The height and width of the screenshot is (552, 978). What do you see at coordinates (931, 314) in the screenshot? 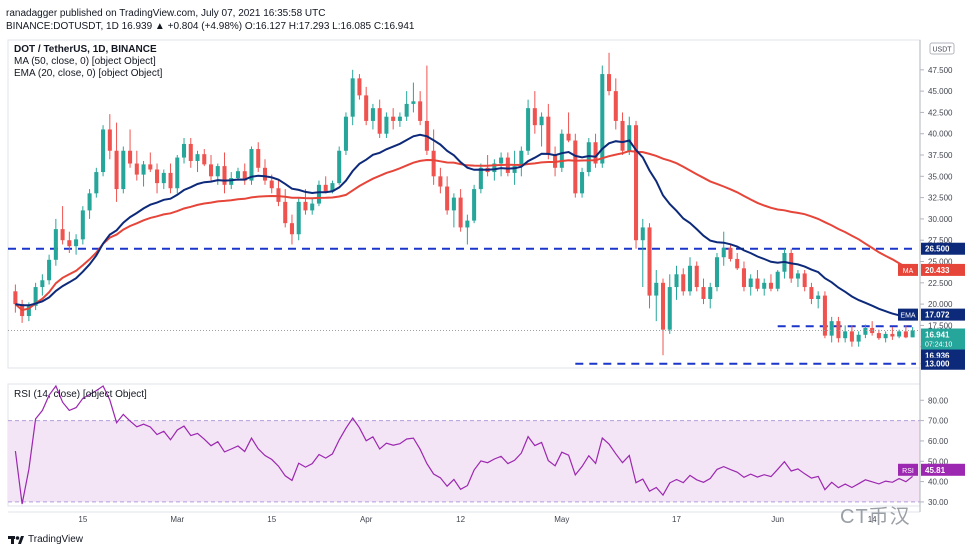
I see `ema-price-tag: EMA 17.072` at bounding box center [931, 314].